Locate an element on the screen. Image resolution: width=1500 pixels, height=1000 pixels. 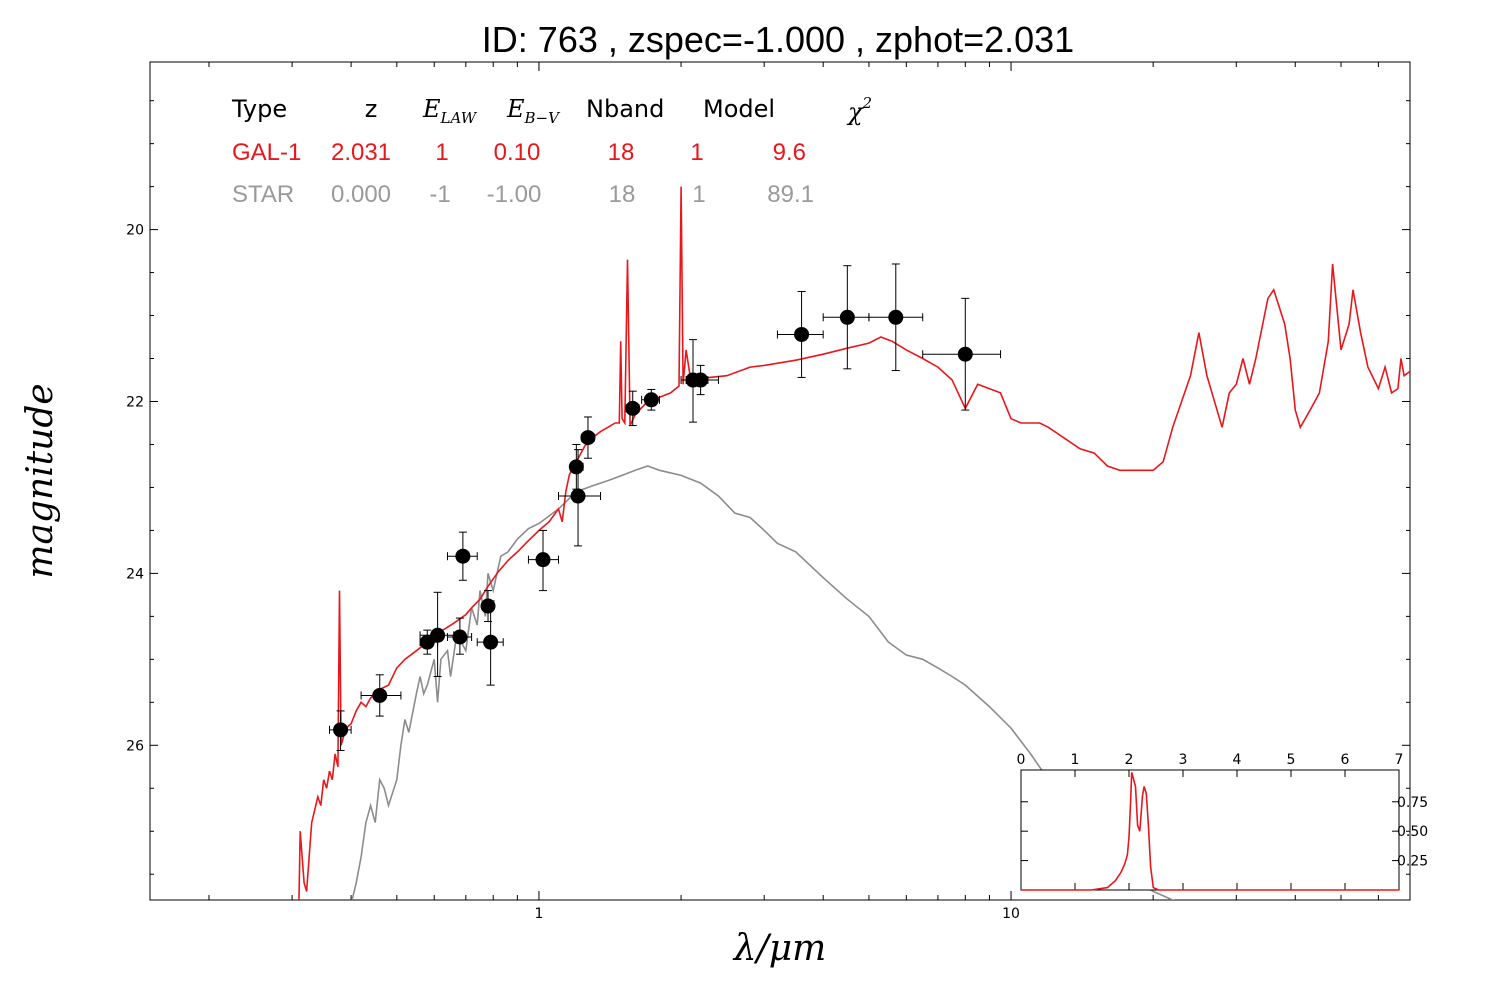
table-row-star: STAR 0.000 -1 -1.00 18 1 89.1 is located at coordinates (523, 194).